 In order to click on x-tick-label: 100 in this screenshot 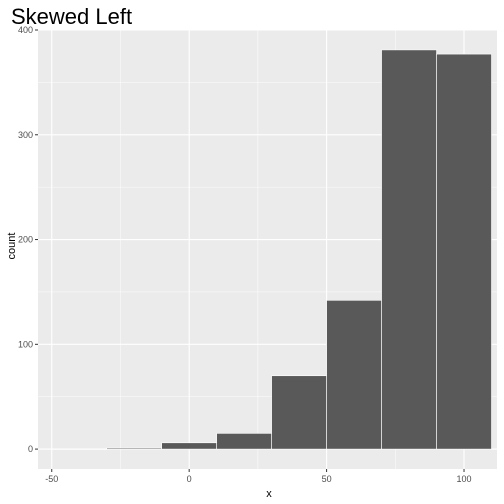, I will do `click(464, 479)`.